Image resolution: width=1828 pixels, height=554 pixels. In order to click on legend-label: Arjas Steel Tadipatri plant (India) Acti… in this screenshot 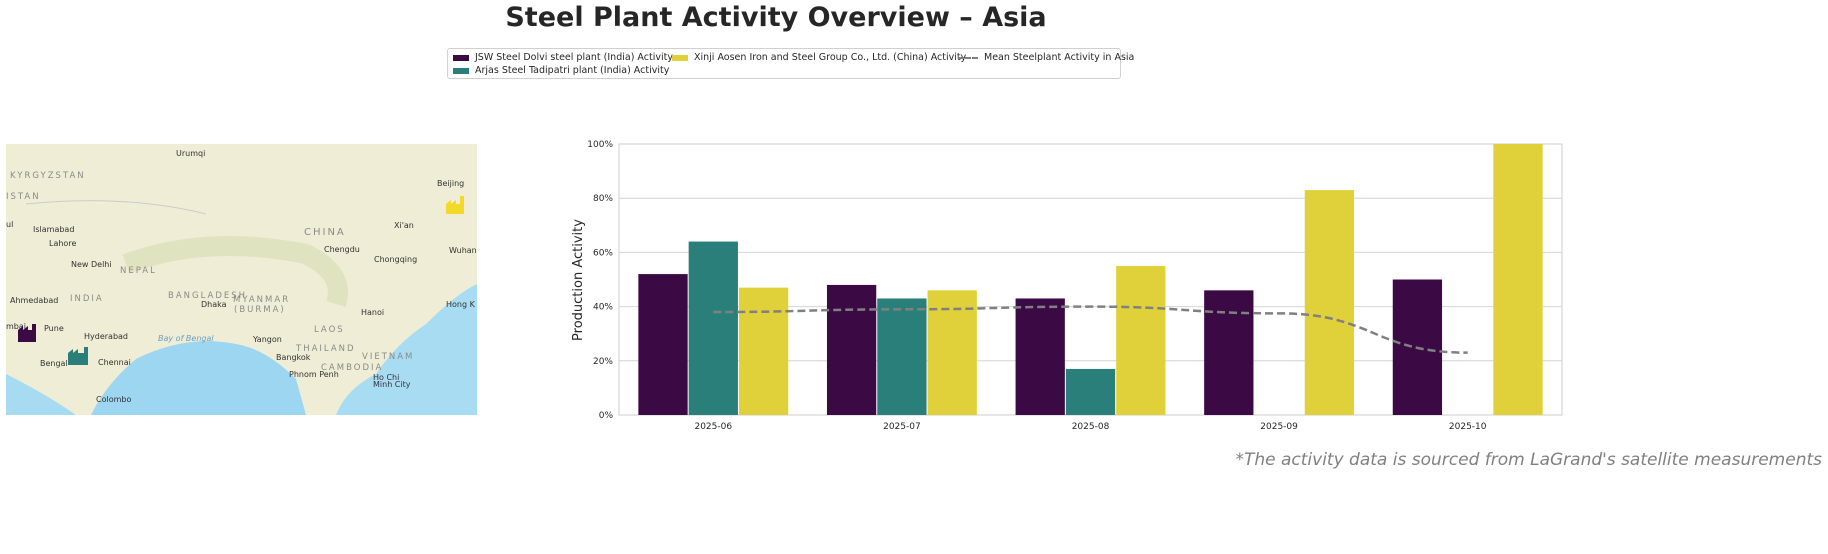, I will do `click(572, 70)`.